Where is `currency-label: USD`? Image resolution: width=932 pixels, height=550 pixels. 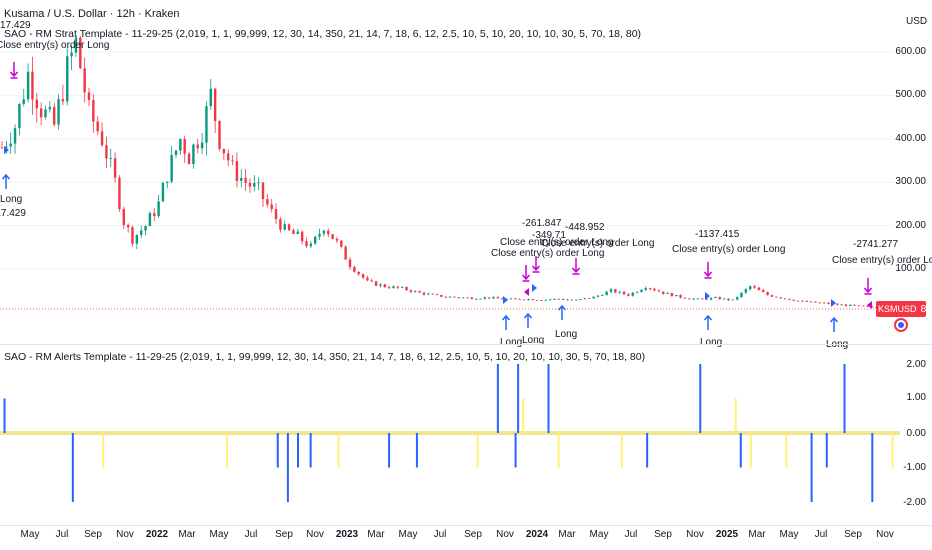
currency-label: USD is located at coordinates (917, 21).